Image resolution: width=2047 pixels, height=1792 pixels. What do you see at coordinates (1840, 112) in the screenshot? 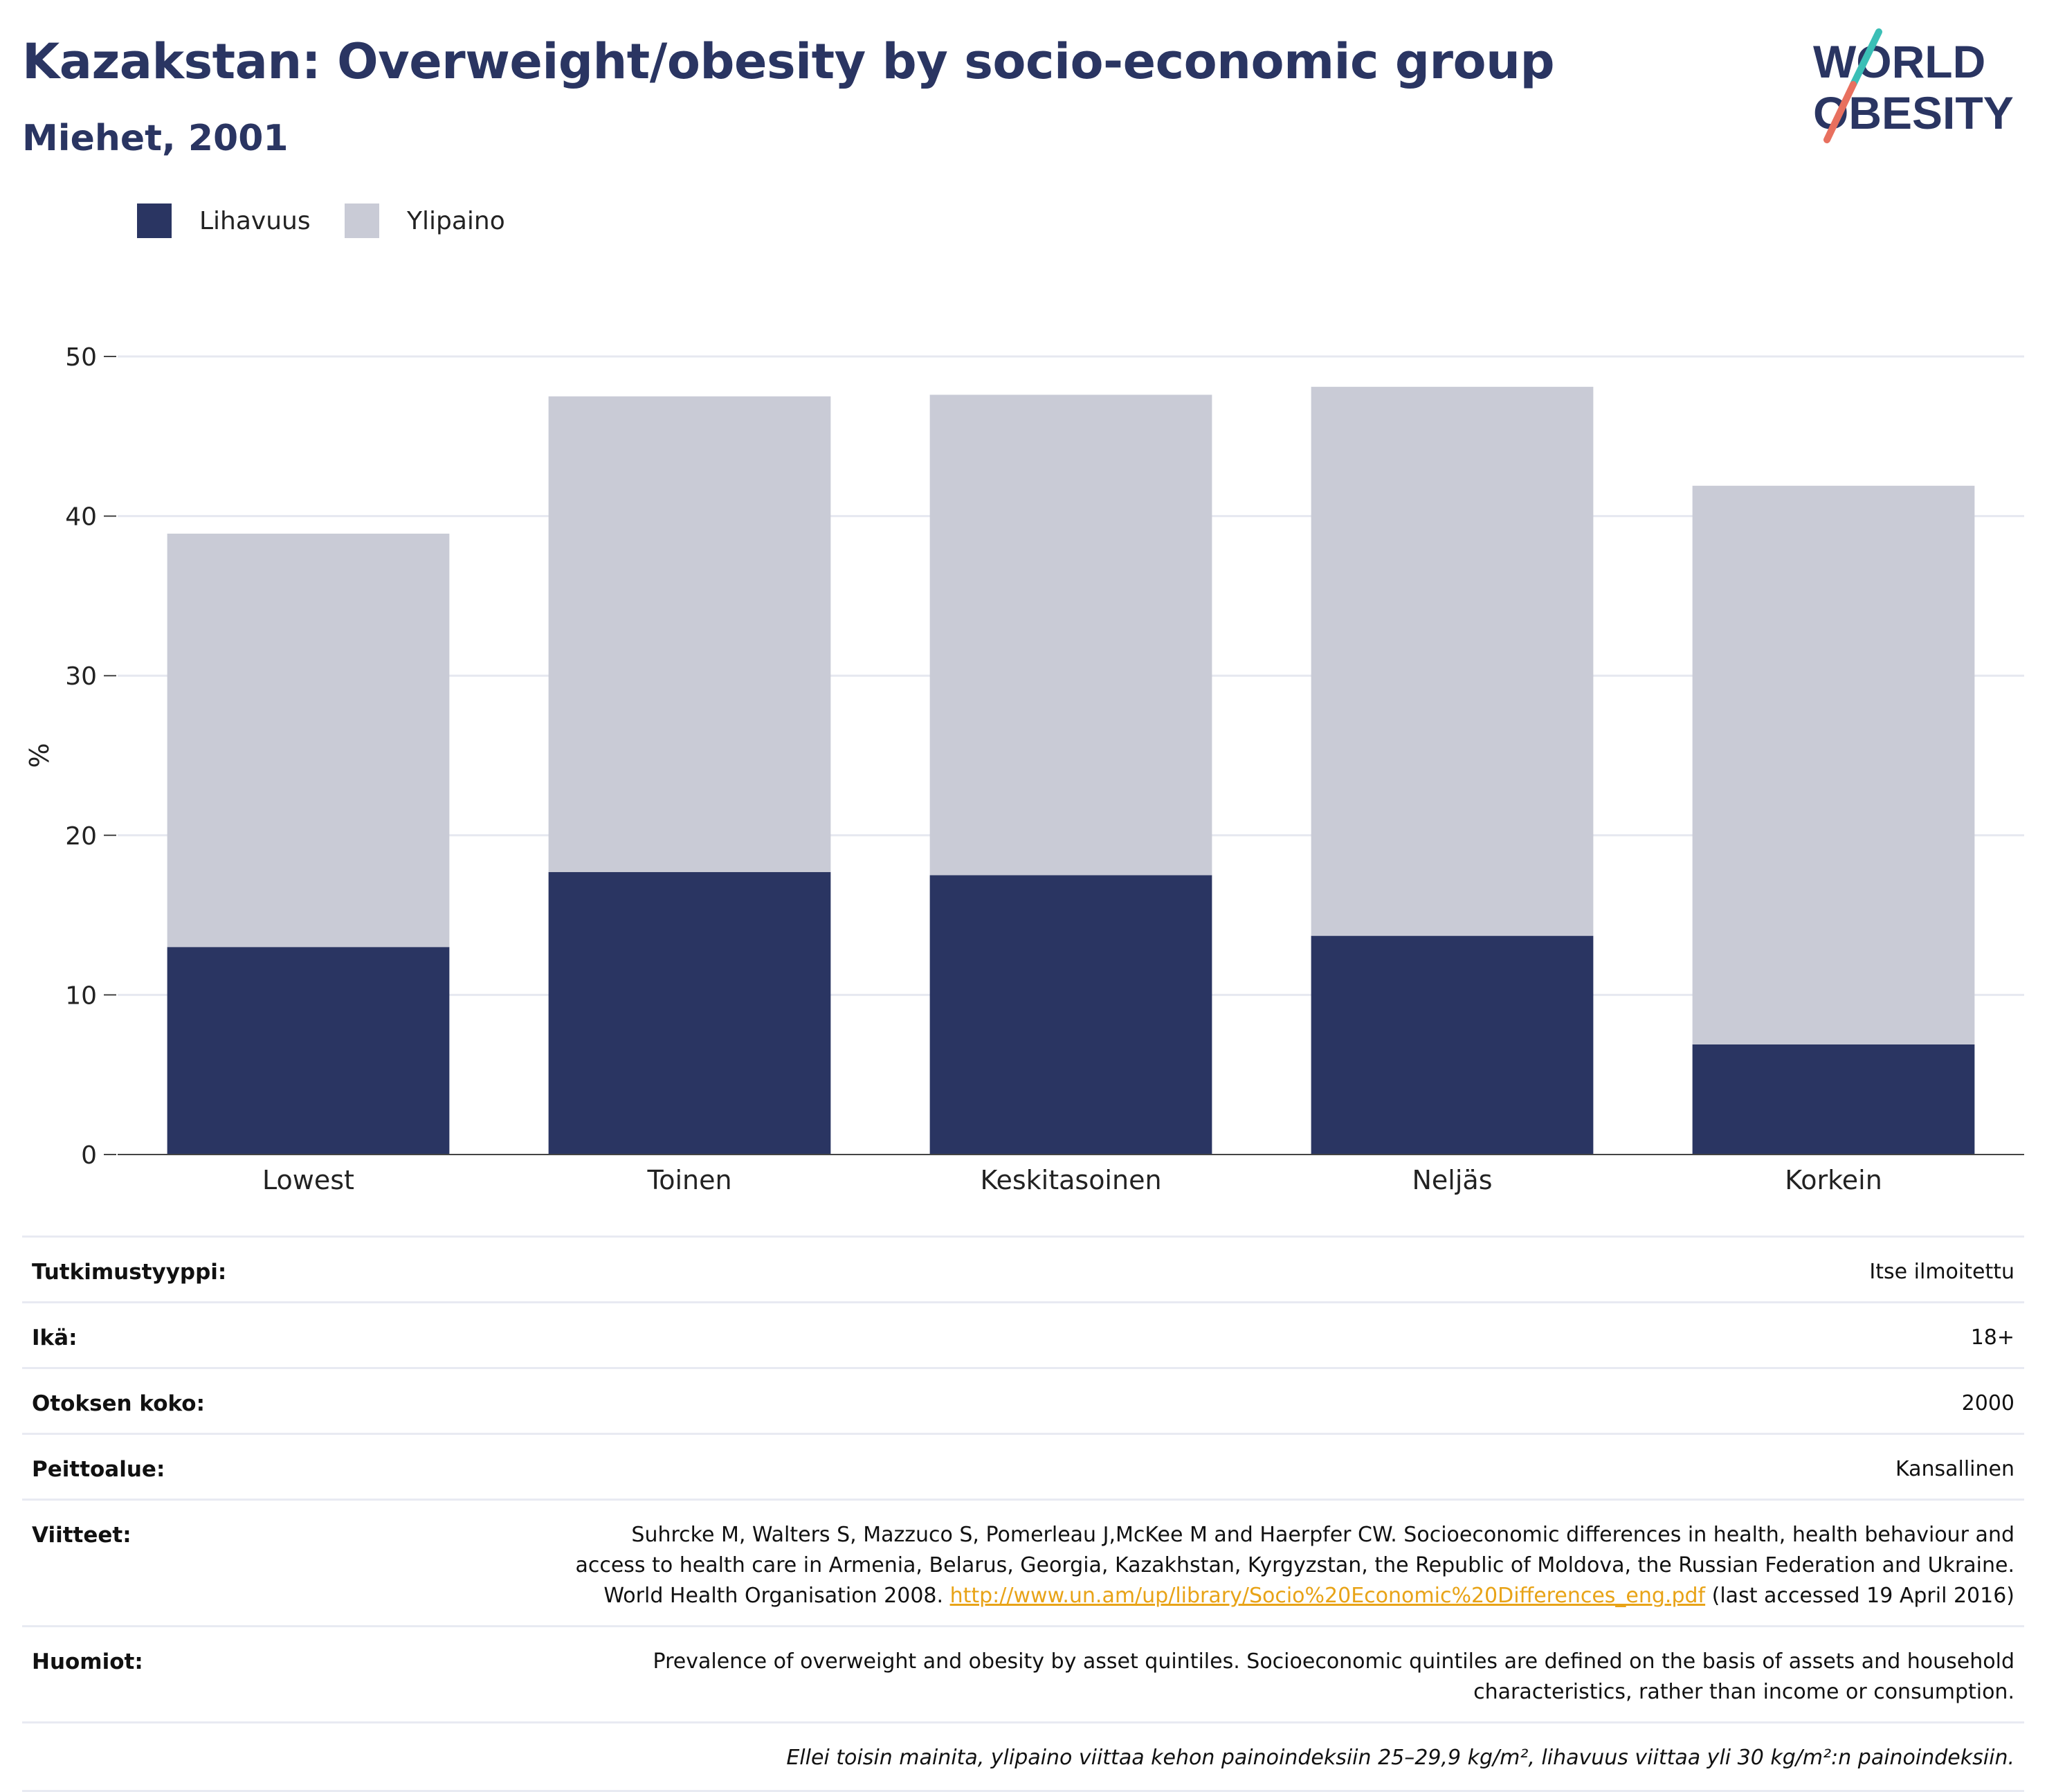
I see `logo-stripe-coral` at bounding box center [1840, 112].